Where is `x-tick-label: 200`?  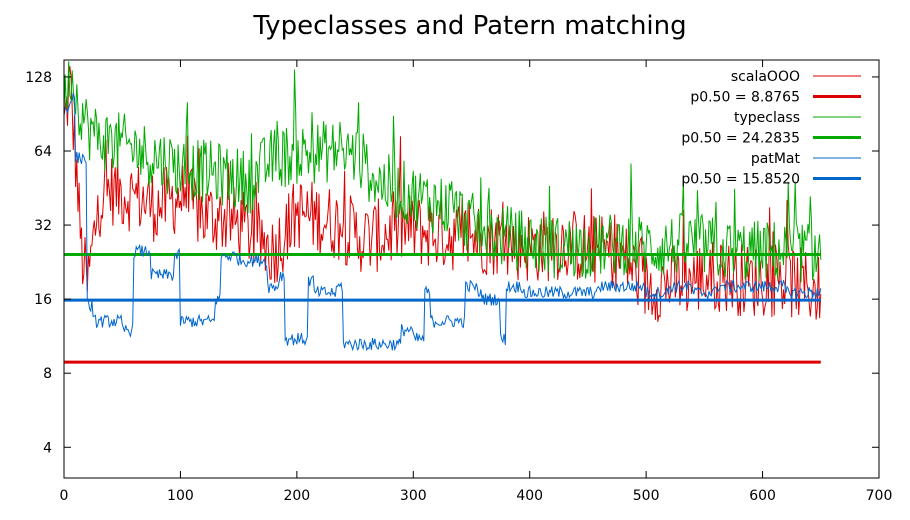
x-tick-label: 200 is located at coordinates (296, 496).